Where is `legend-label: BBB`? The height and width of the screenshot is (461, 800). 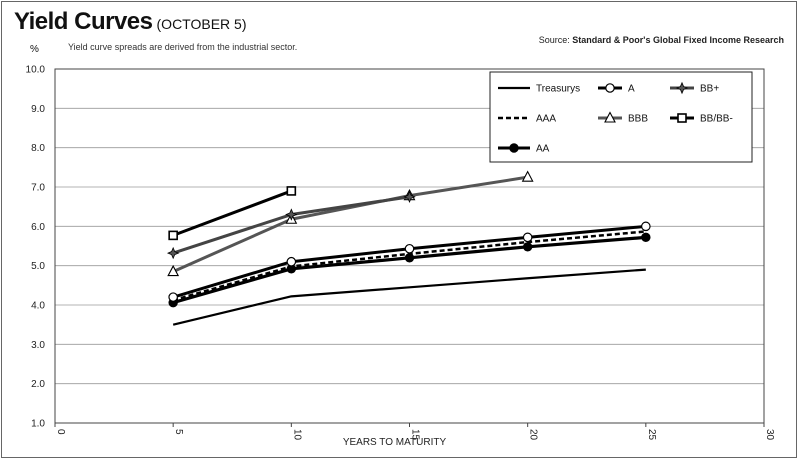
legend-label: BBB is located at coordinates (638, 119).